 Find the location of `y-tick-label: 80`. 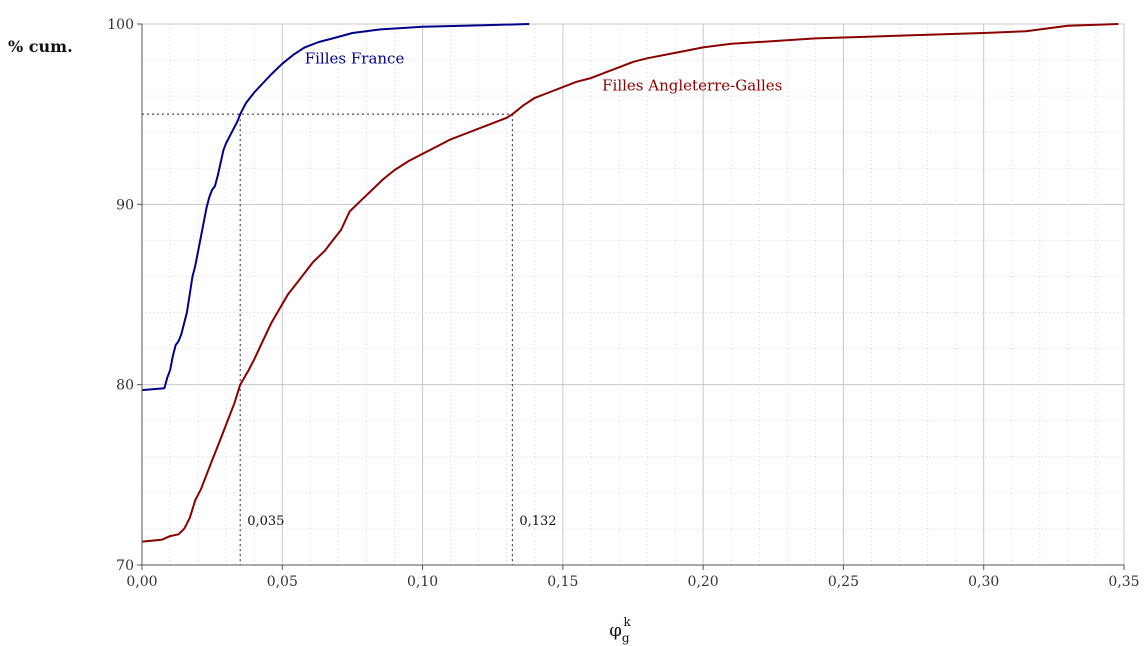

y-tick-label: 80 is located at coordinates (125, 386).